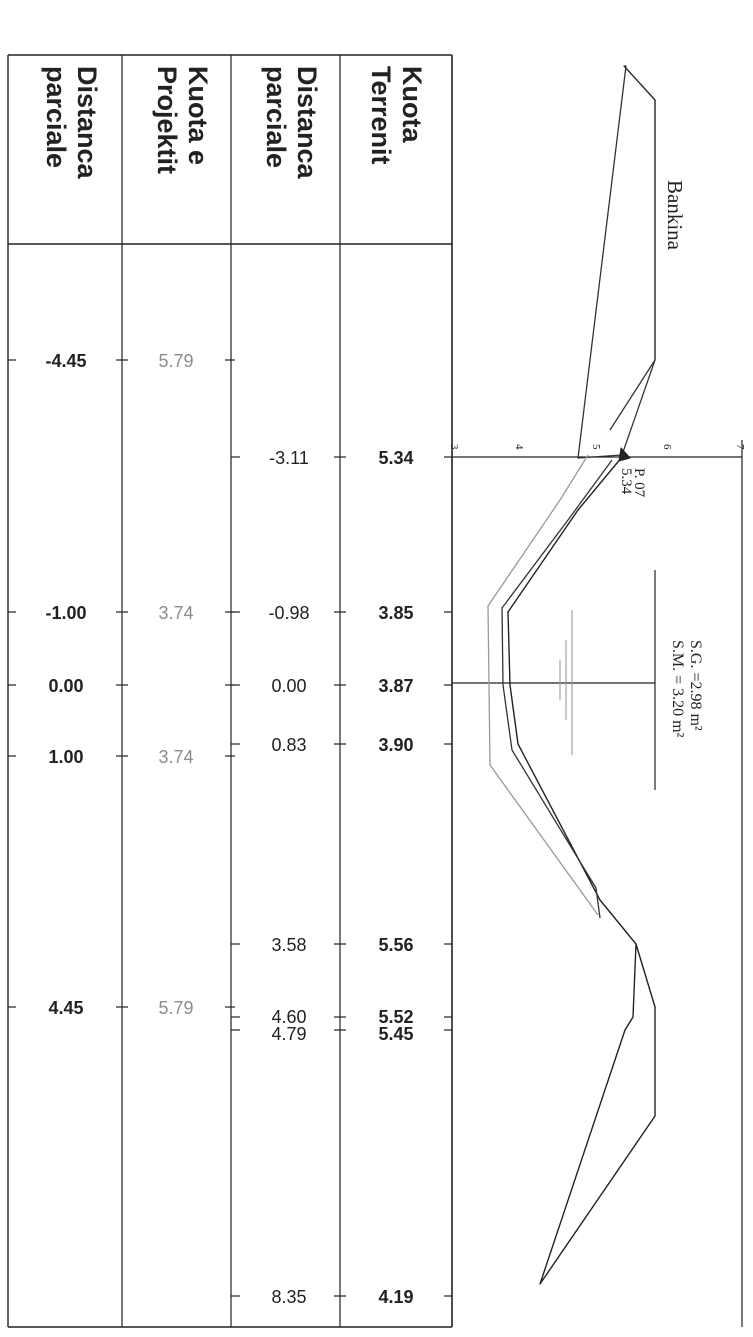  Describe the element at coordinates (639, 483) in the screenshot. I see `point-label-line1: P. 07` at that location.